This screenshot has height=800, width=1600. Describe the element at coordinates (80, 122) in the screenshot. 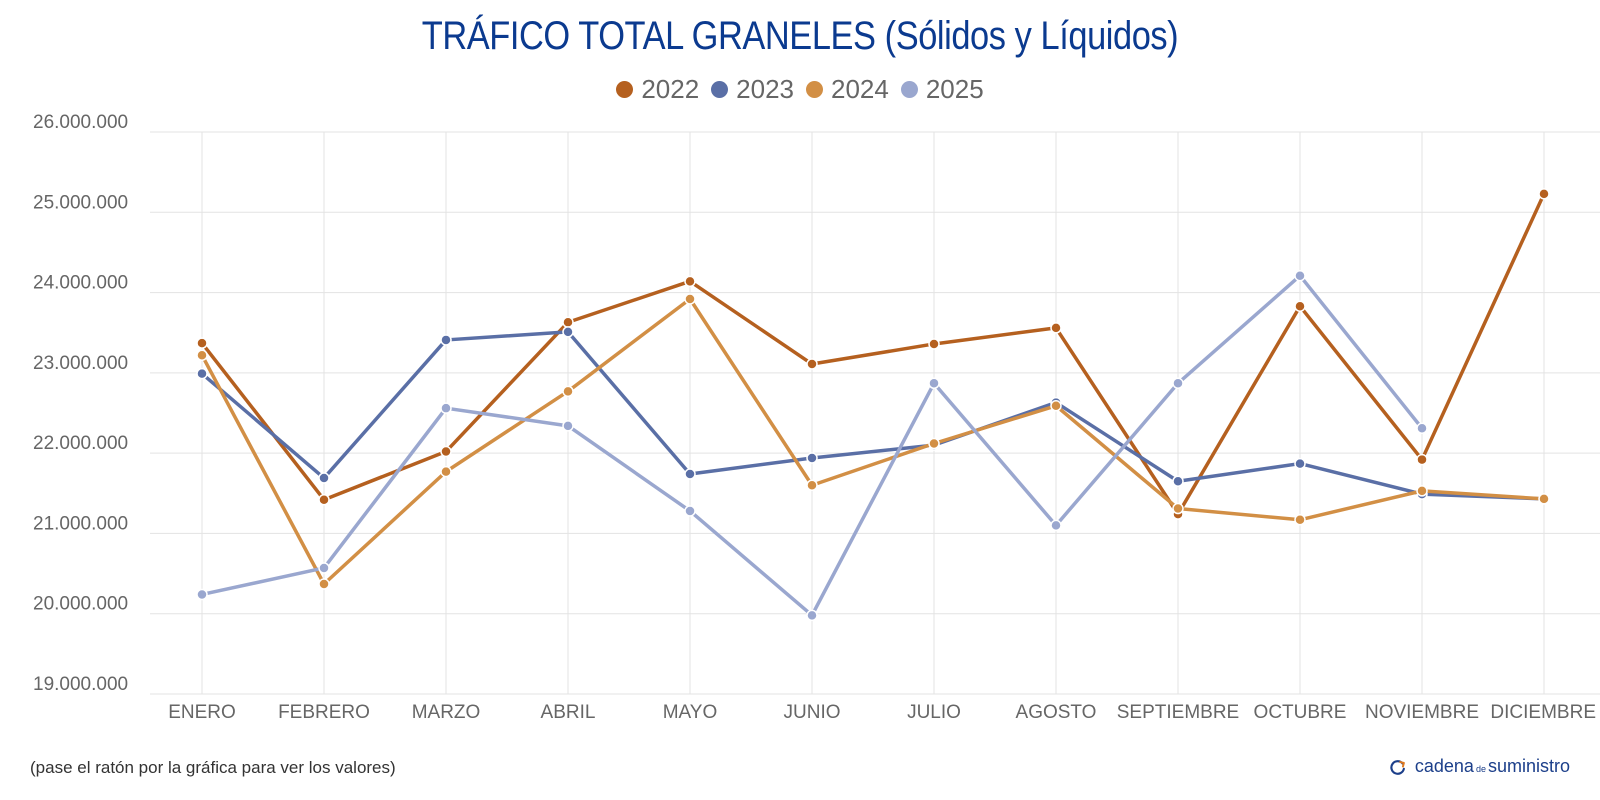

I see `y-tick-label: 26.000.000` at that location.